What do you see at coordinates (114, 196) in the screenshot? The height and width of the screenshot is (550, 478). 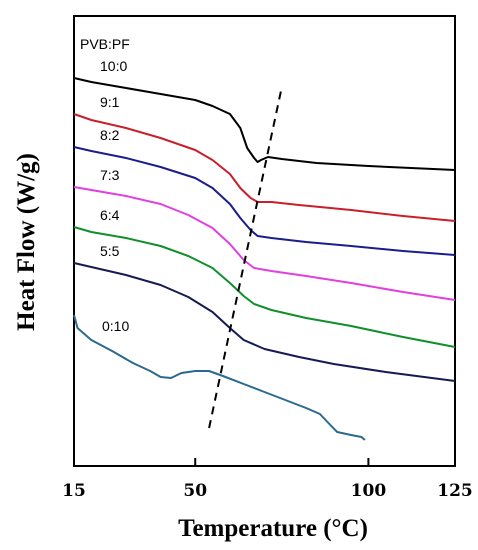 I see `series-labels: 10:0 9:1 8:2 7:3 6:4 5:5 0:10` at bounding box center [114, 196].